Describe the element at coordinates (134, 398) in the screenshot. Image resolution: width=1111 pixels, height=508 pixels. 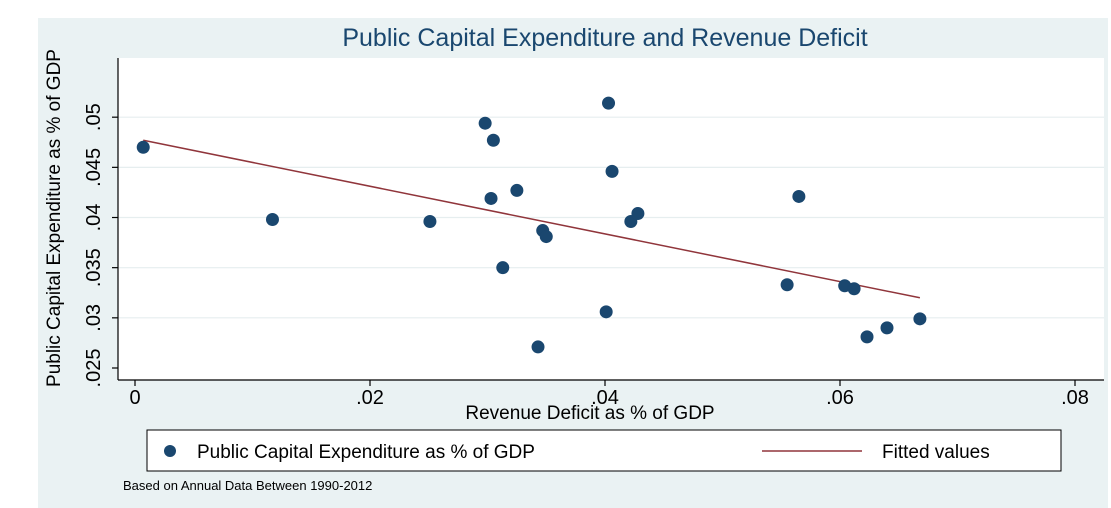
I see `x-tick-label: 0` at that location.